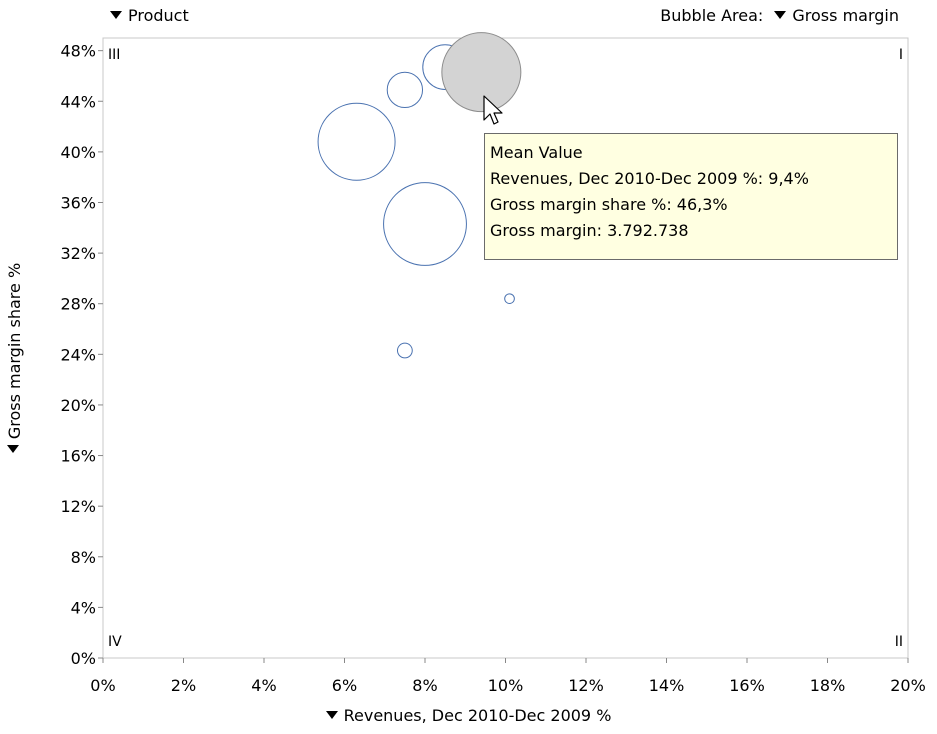 The width and height of the screenshot is (937, 734). Describe the element at coordinates (158, 15) in the screenshot. I see `product-dropdown-label: Product` at that location.